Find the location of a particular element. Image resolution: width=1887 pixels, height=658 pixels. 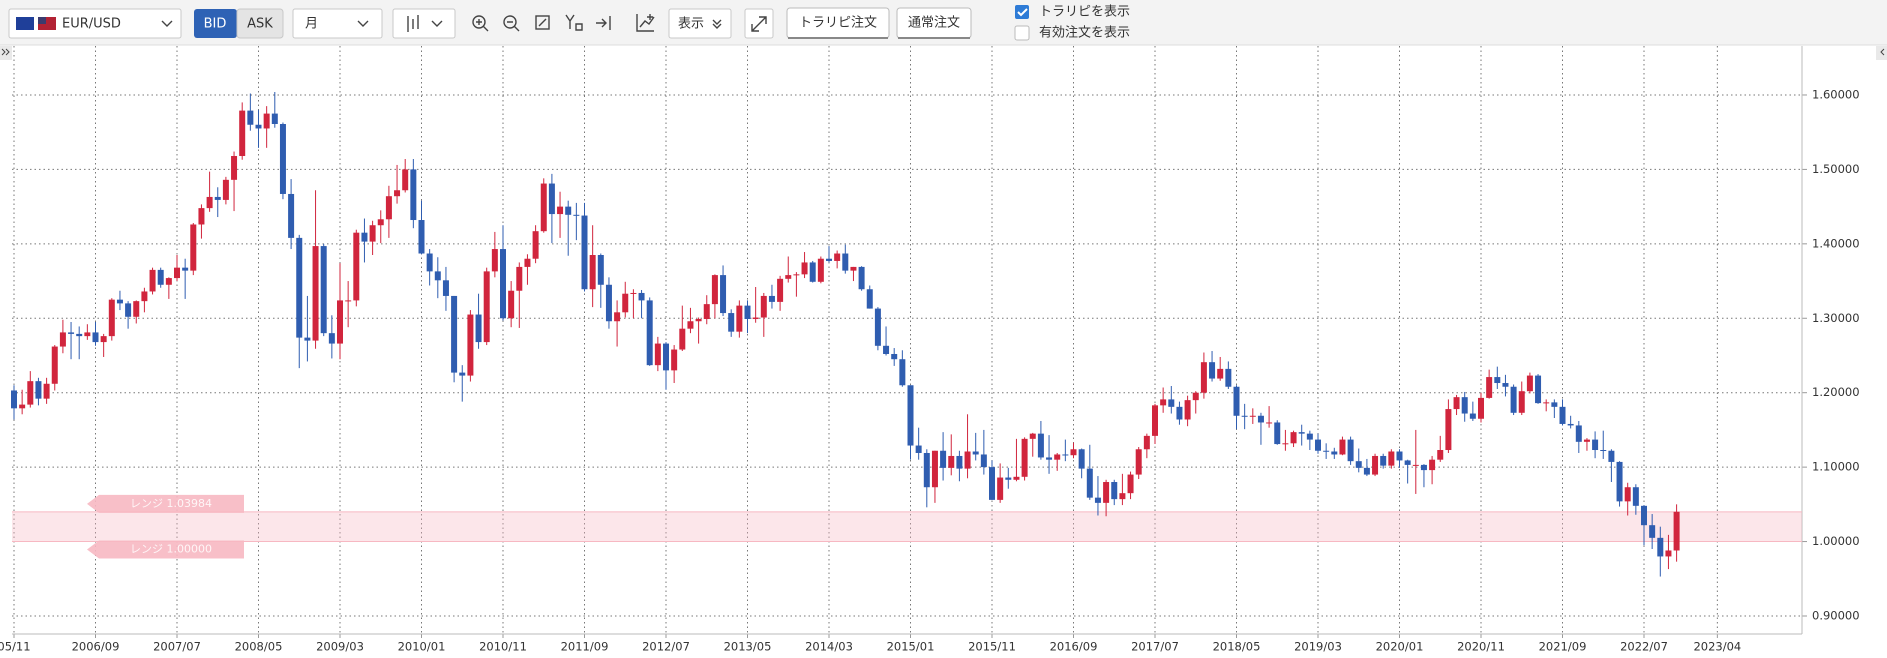

bid-label: BID is located at coordinates (215, 24).